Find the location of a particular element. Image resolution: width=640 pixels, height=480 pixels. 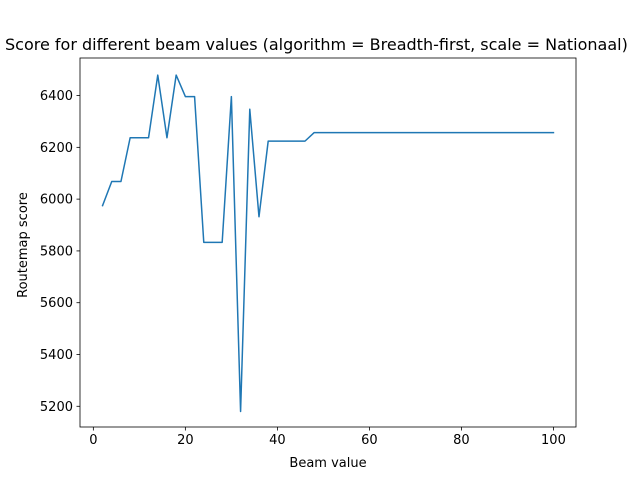

x-tick-label: 80 is located at coordinates (461, 440).